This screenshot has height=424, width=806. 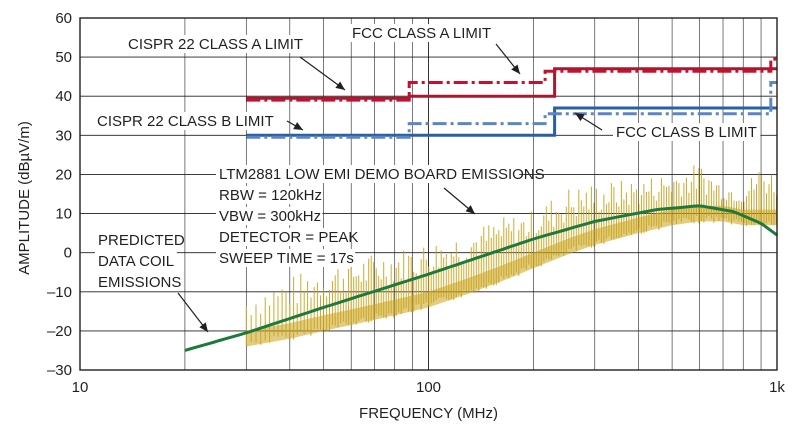 I want to click on y-tick-label: 50, so click(x=63, y=57).